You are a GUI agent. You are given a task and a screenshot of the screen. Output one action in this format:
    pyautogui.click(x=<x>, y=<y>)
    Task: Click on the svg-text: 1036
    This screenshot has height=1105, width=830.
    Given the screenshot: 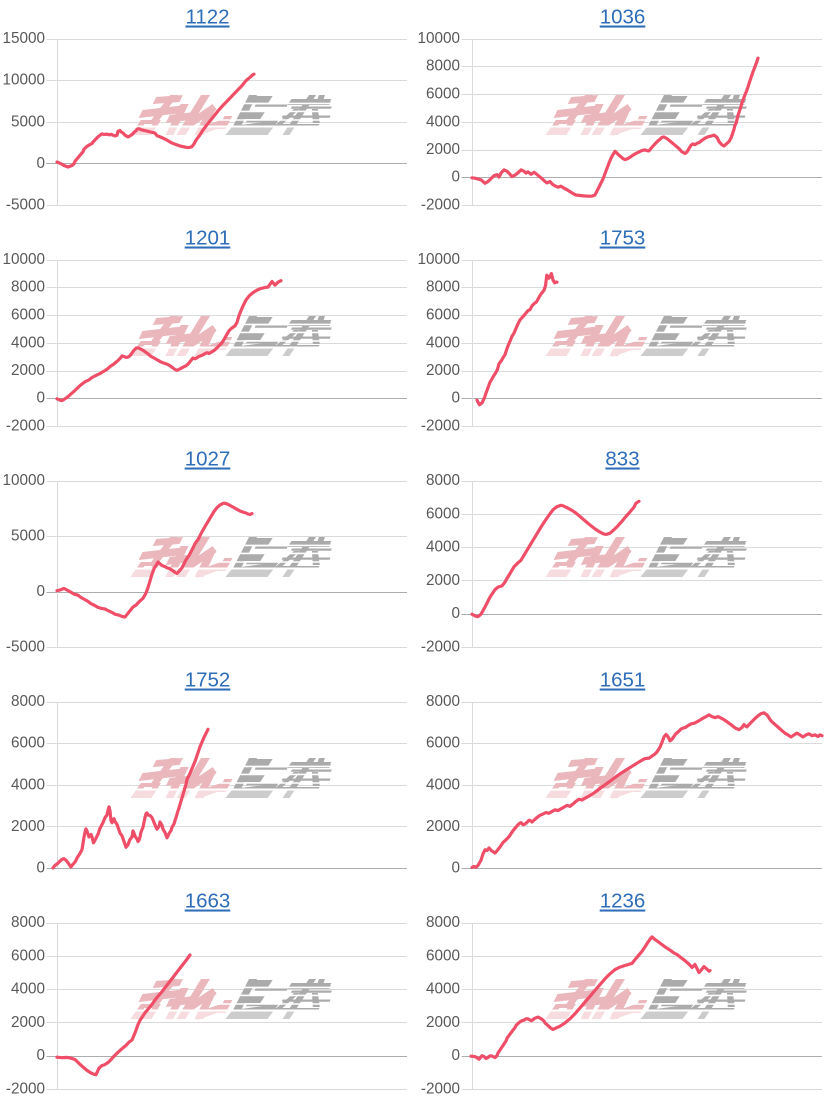 What is the action you would take?
    pyautogui.click(x=623, y=17)
    